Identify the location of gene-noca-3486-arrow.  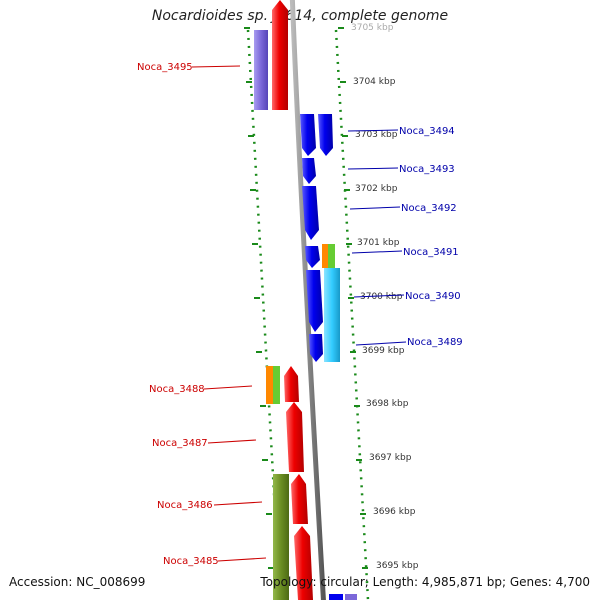
(299, 499).